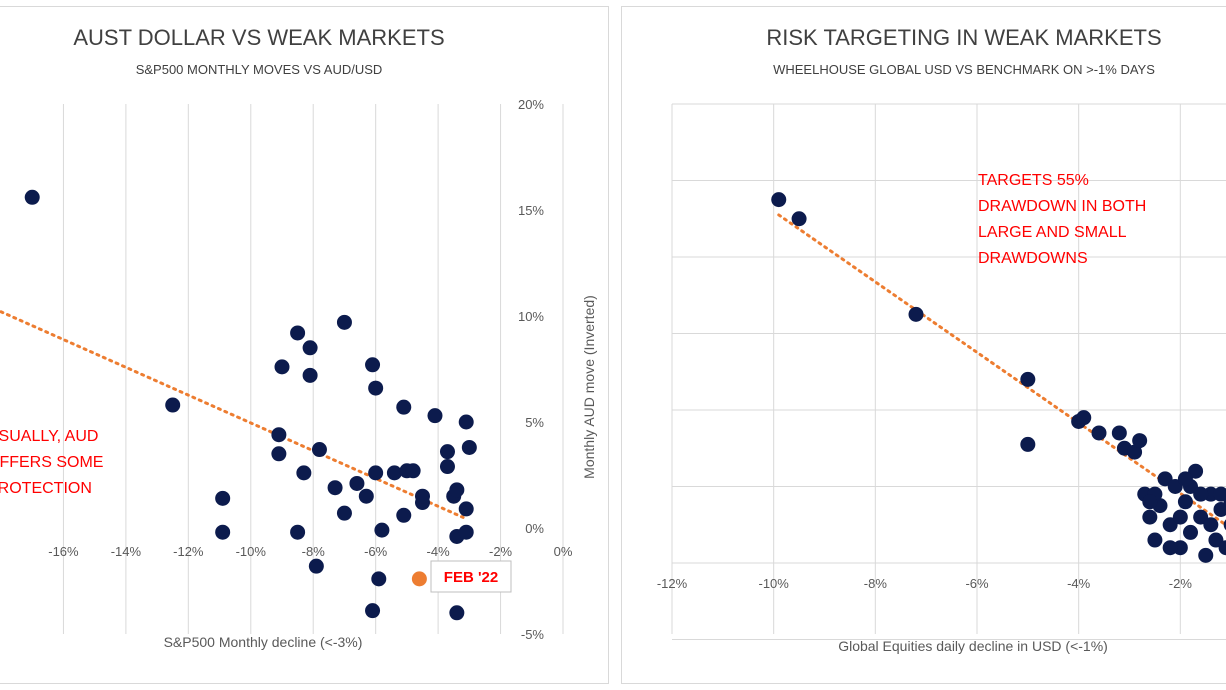 Image resolution: width=1226 pixels, height=690 pixels. Describe the element at coordinates (376, 551) in the screenshot. I see `x-tick-label: -6%` at that location.